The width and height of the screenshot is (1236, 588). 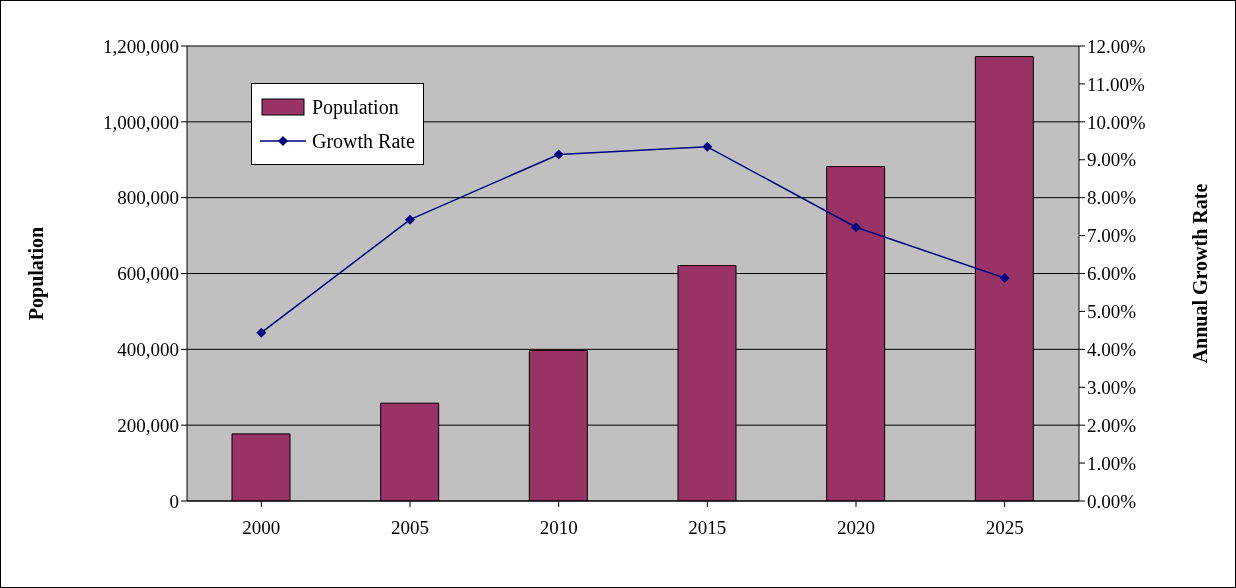 I want to click on x-tick-label: 2025, so click(x=1004, y=528).